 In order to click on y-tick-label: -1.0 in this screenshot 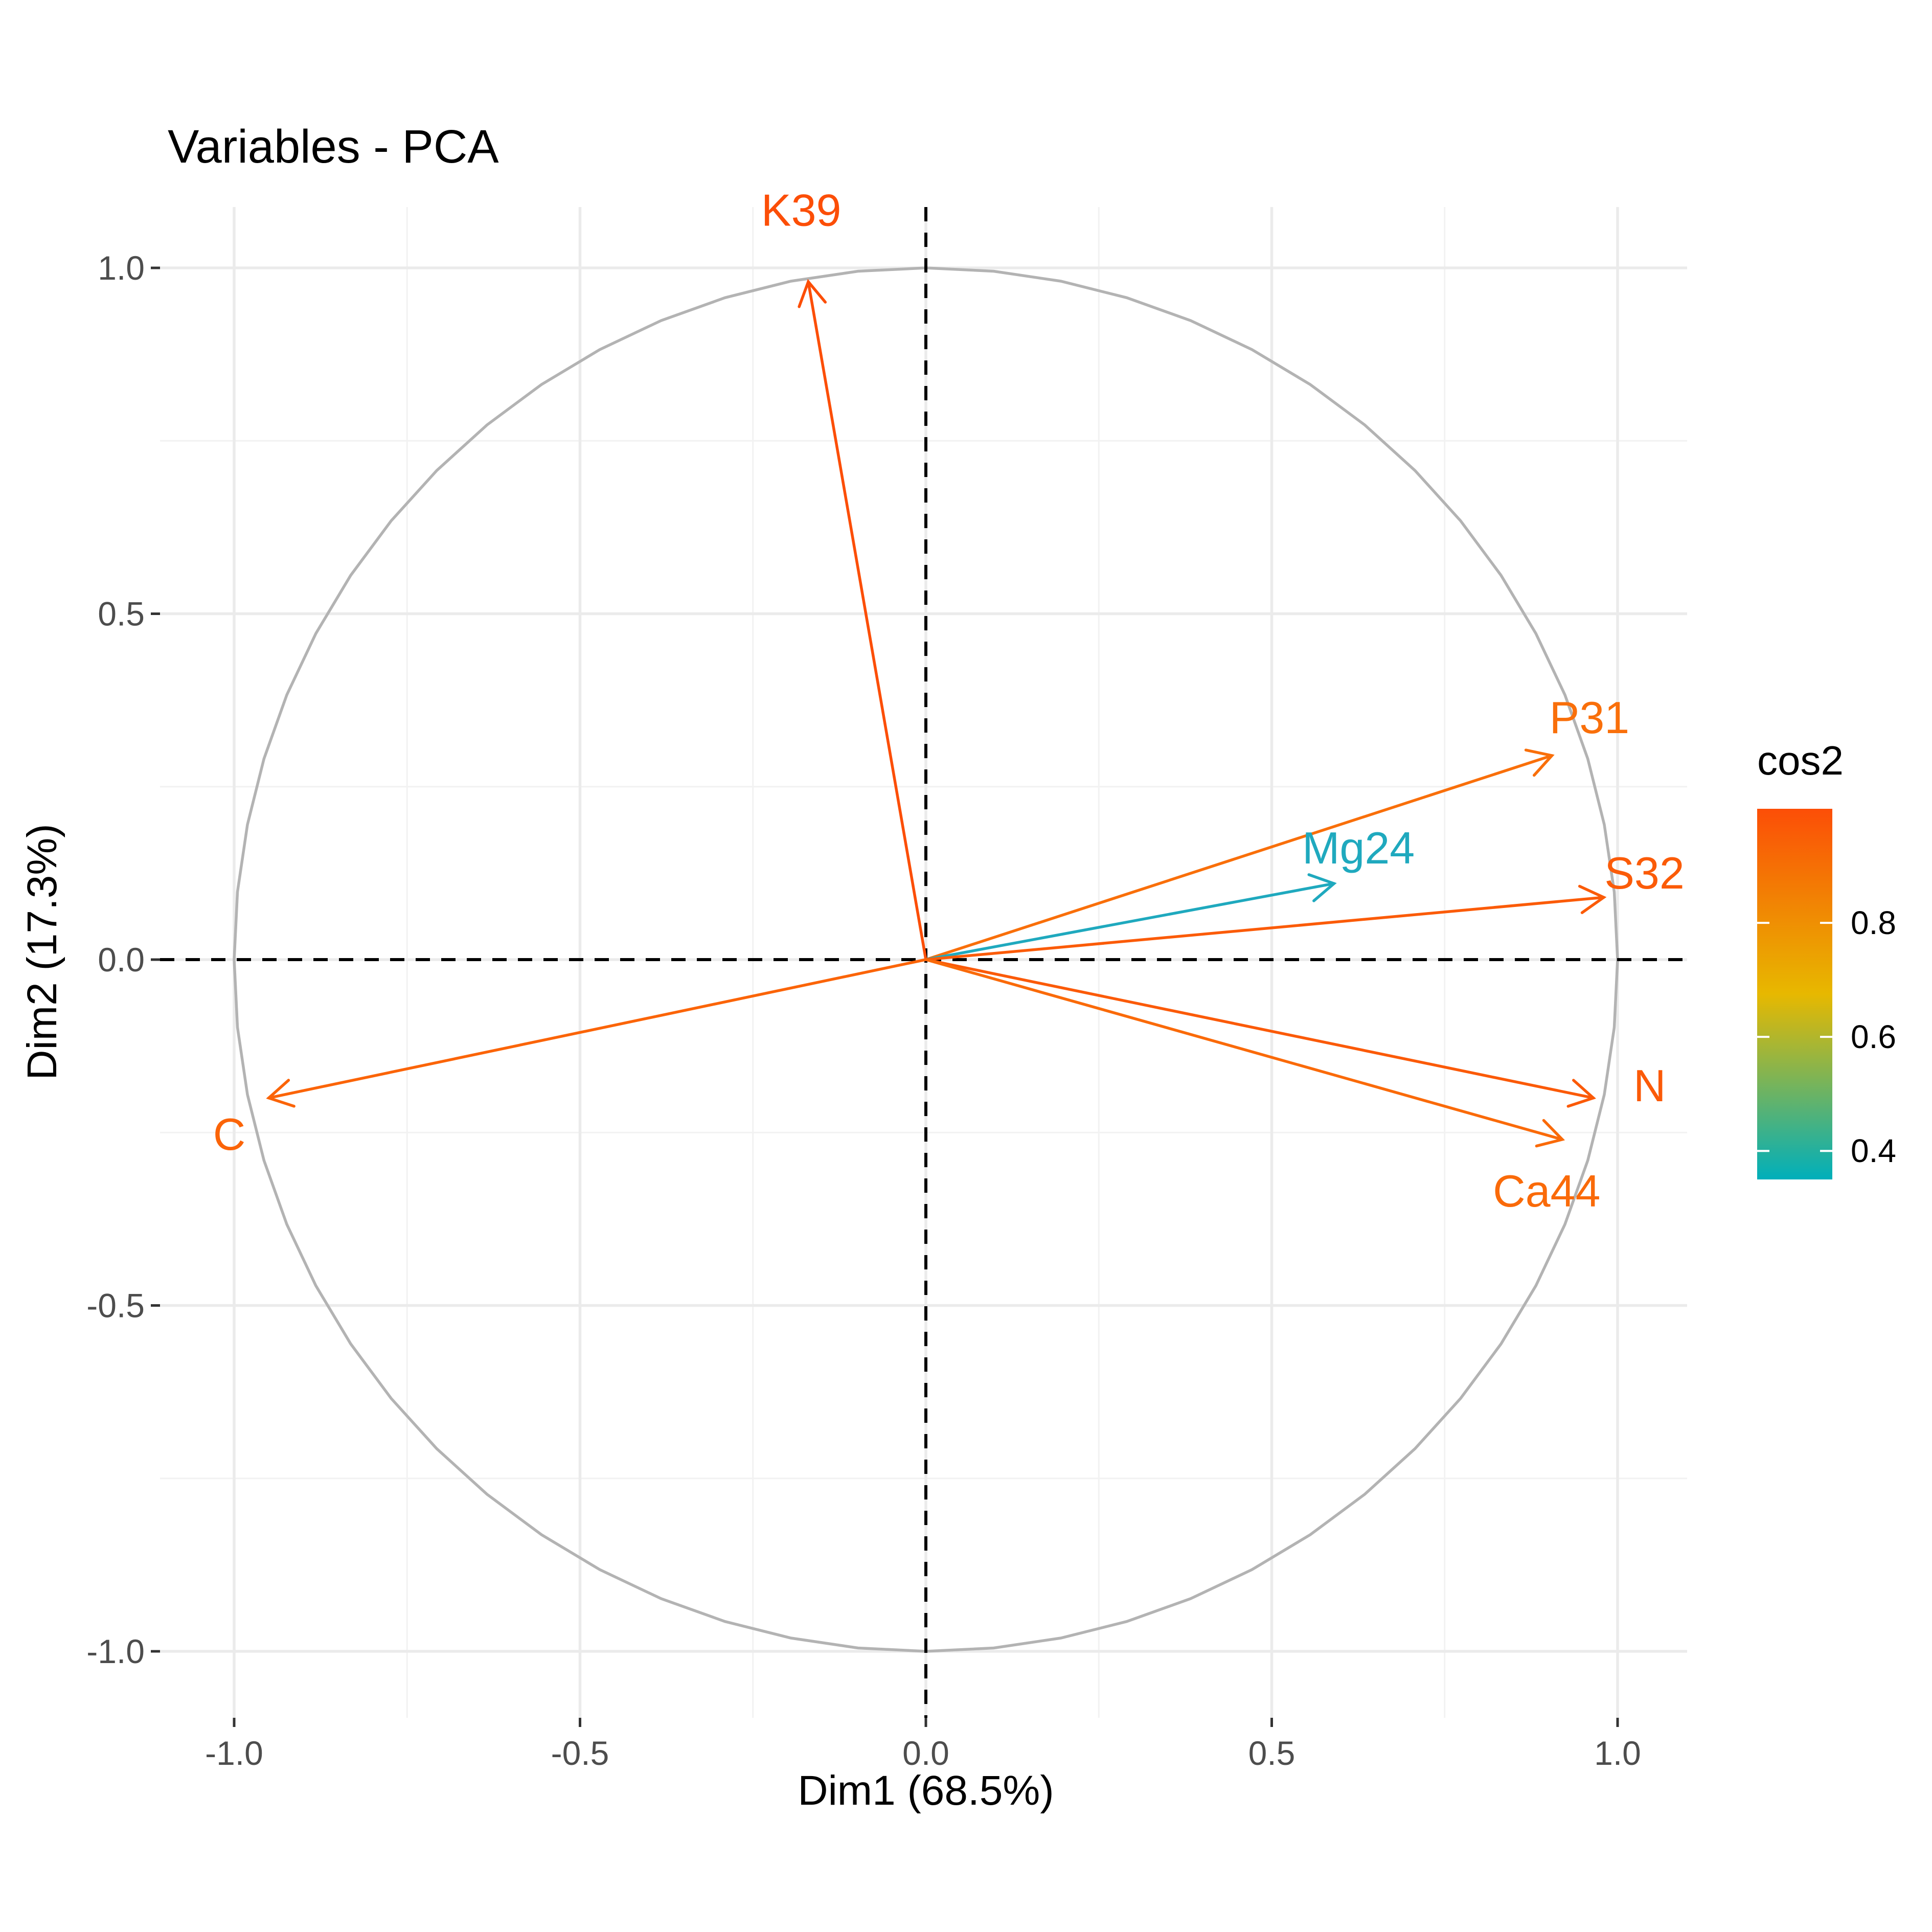, I will do `click(115, 1651)`.